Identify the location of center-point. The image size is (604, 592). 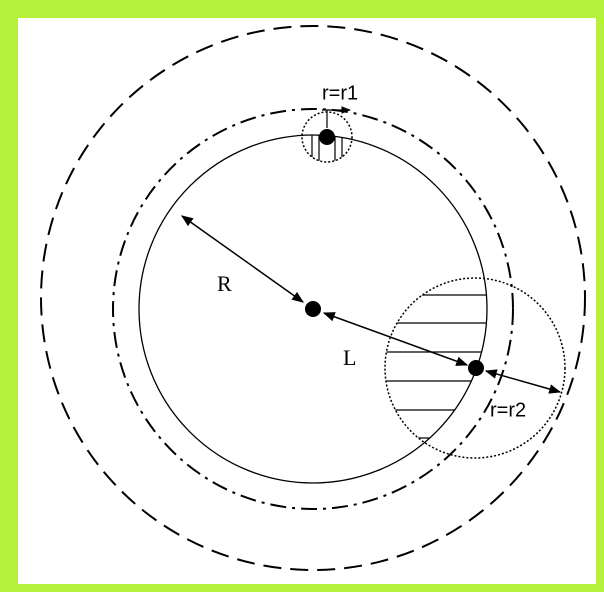
(313, 309).